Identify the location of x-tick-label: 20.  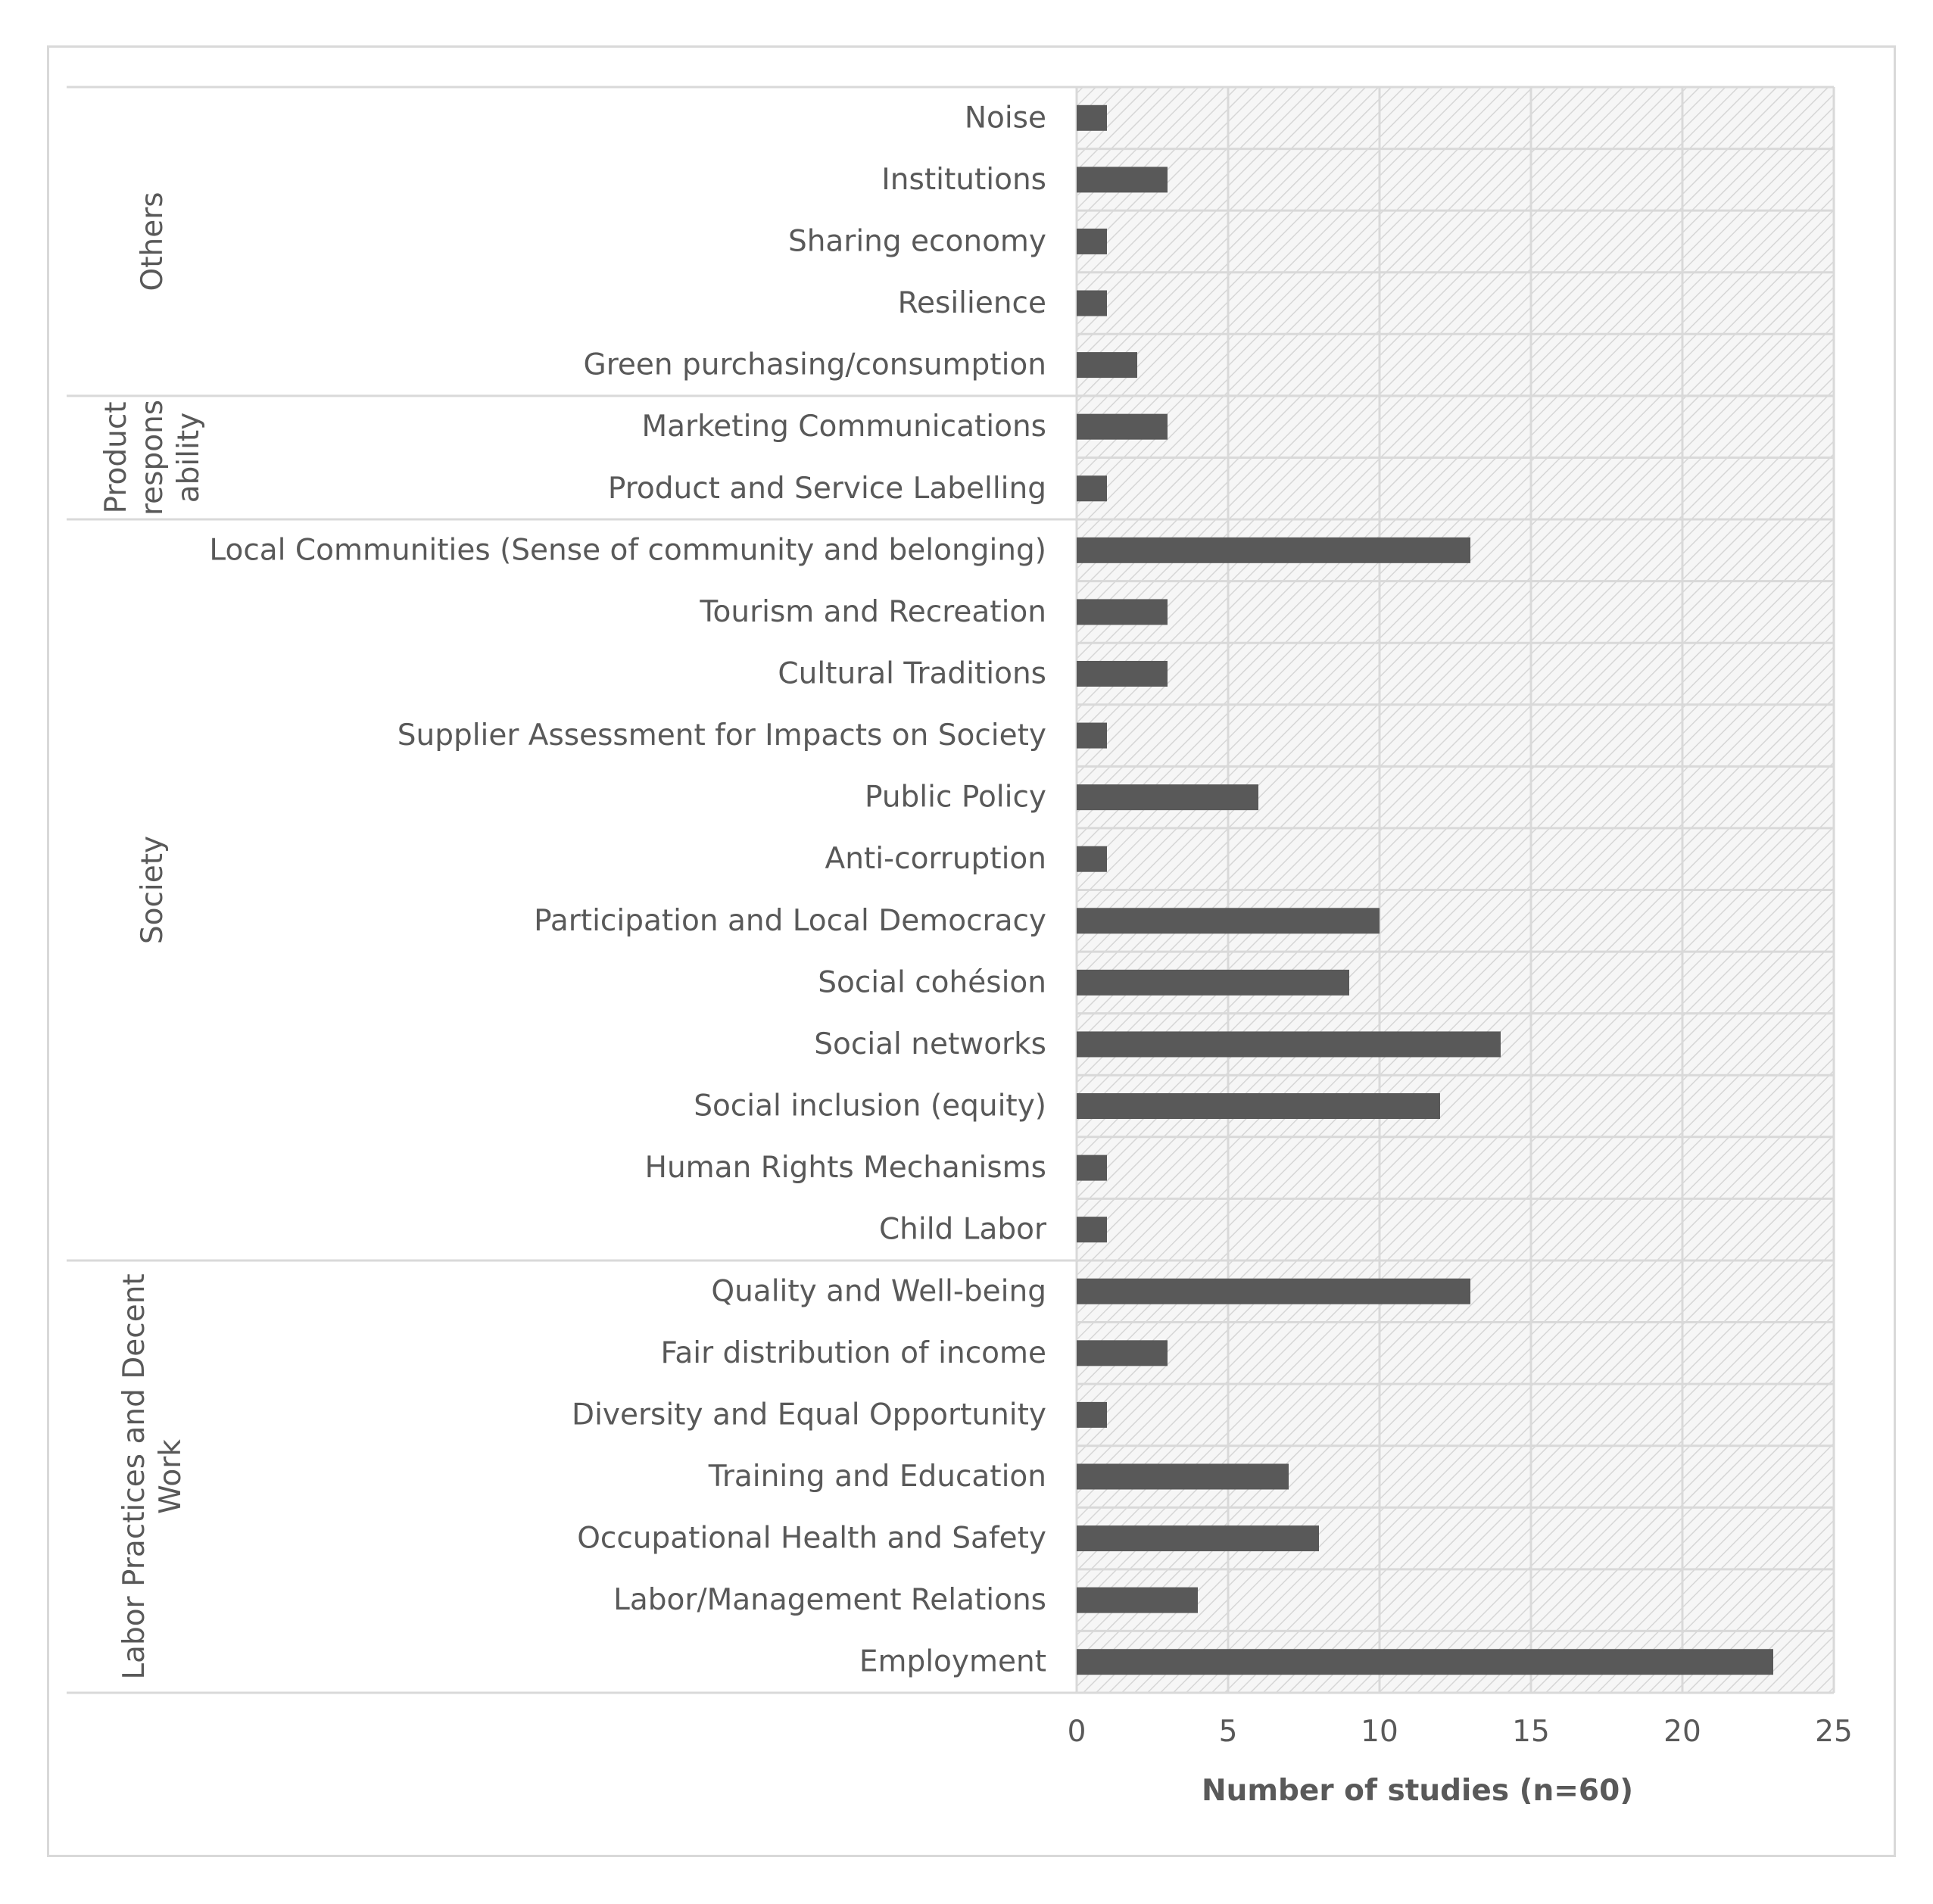
(1682, 1732).